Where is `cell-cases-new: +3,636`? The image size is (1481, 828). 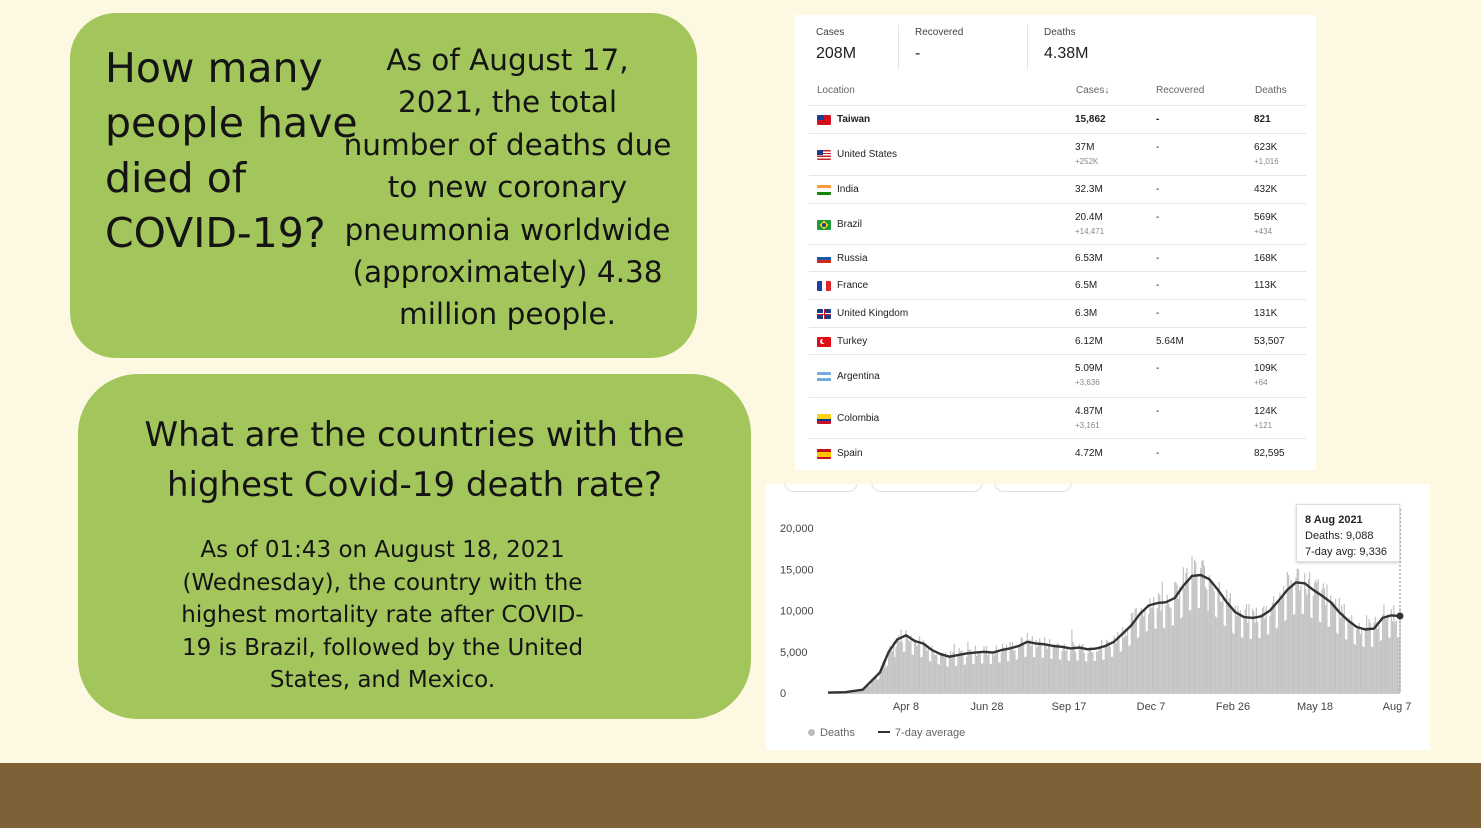 cell-cases-new: +3,636 is located at coordinates (1087, 382).